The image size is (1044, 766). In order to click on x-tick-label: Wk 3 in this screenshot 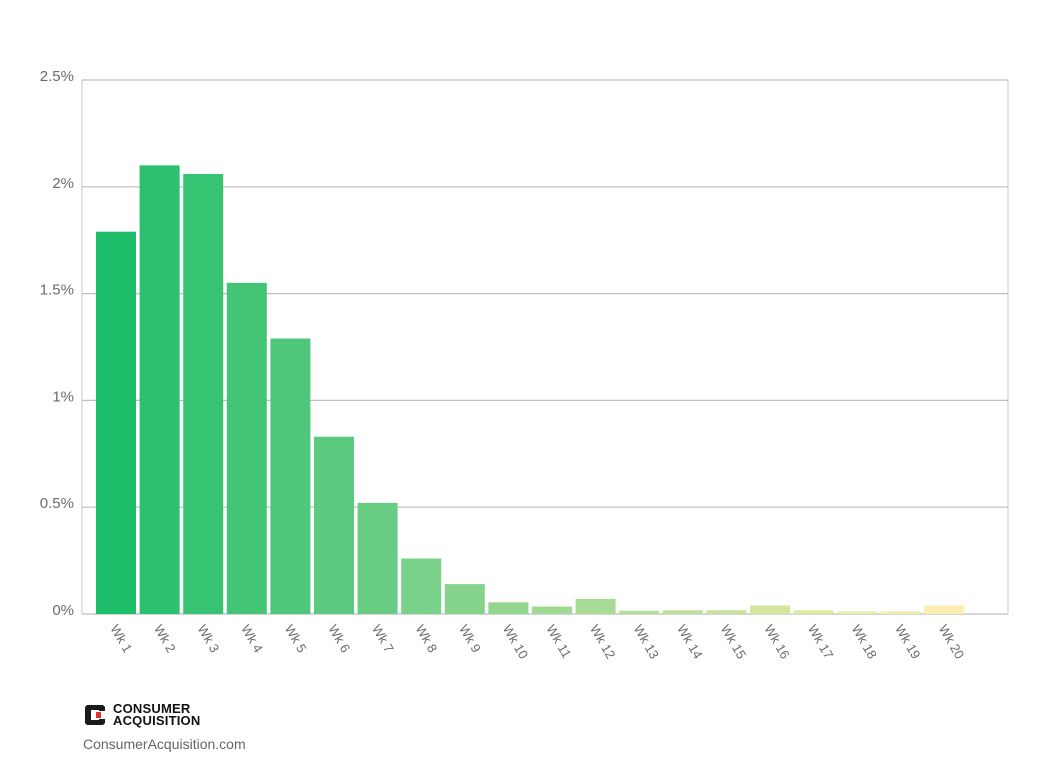, I will do `click(209, 638)`.